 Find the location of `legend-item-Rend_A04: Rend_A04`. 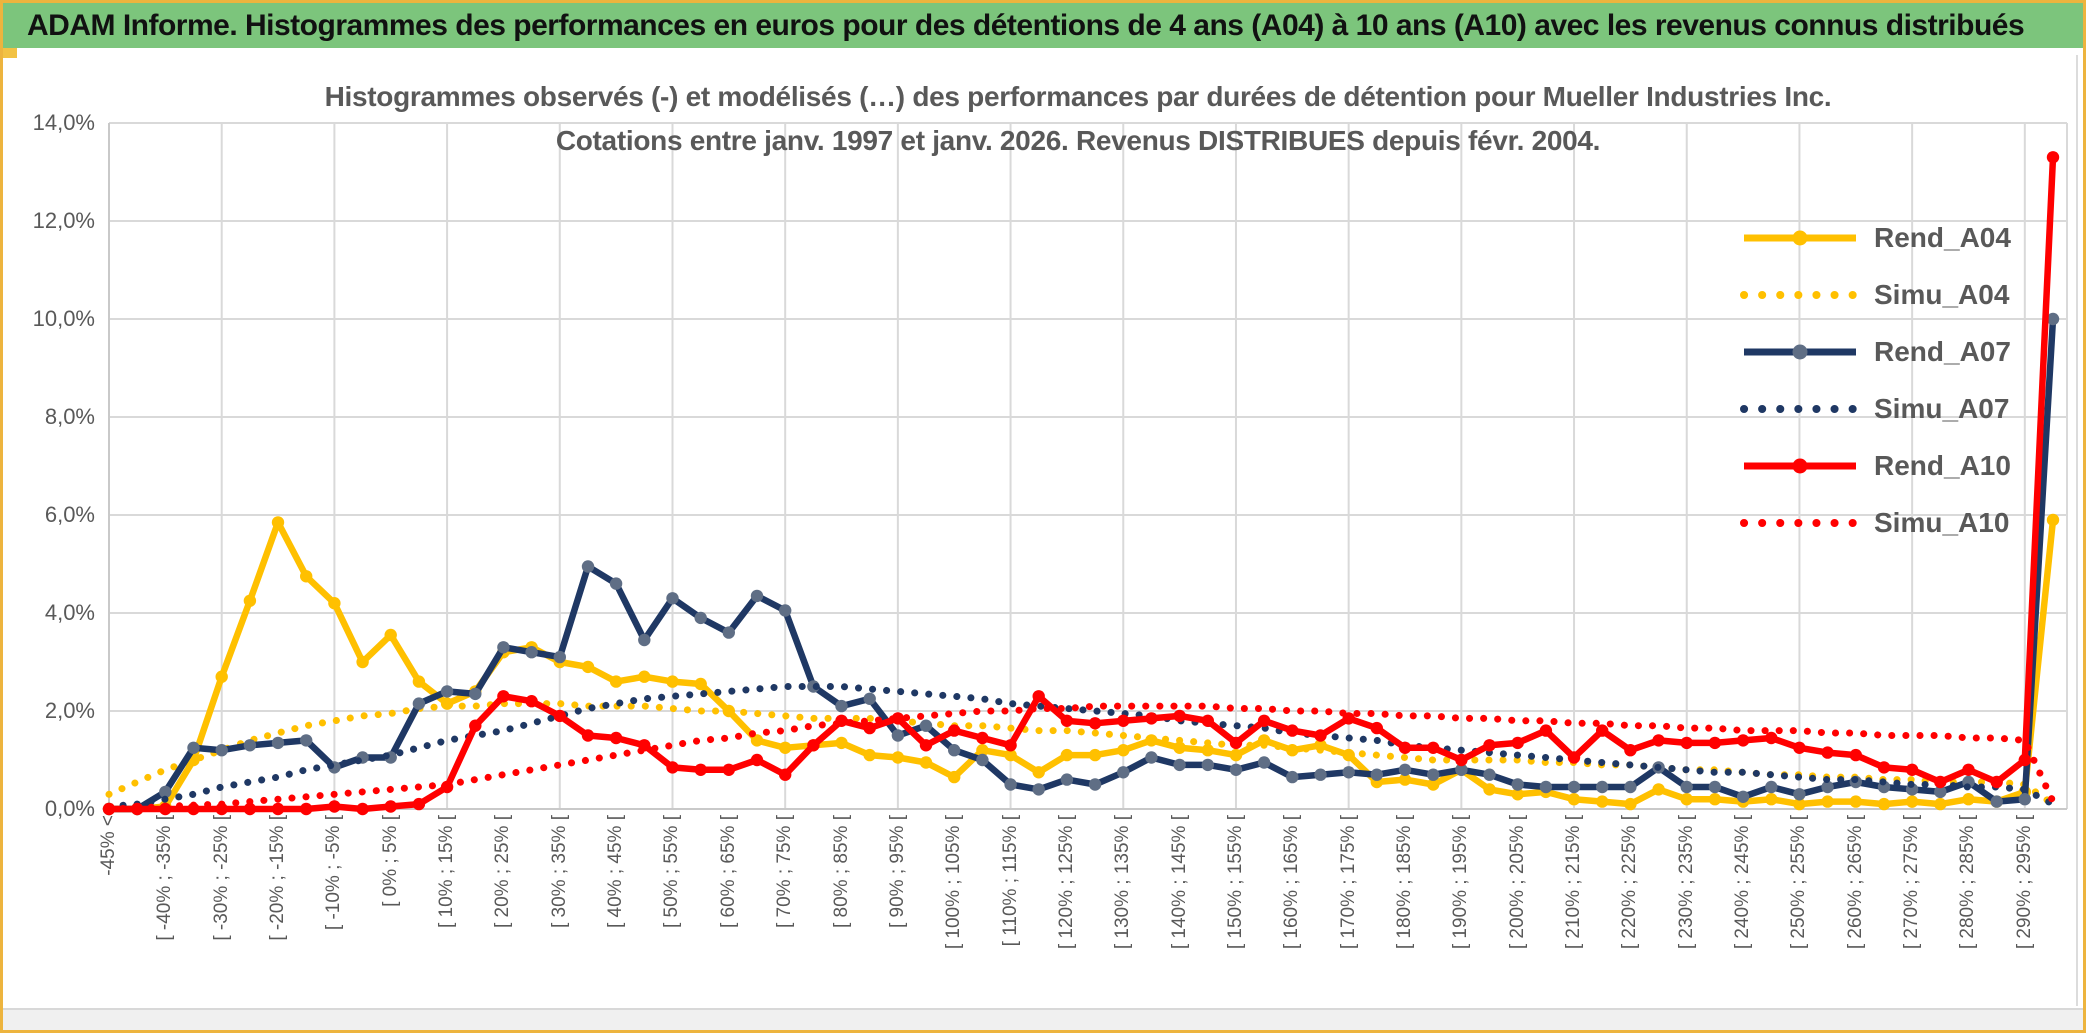

legend-item-Rend_A04: Rend_A04 is located at coordinates (1875, 237).